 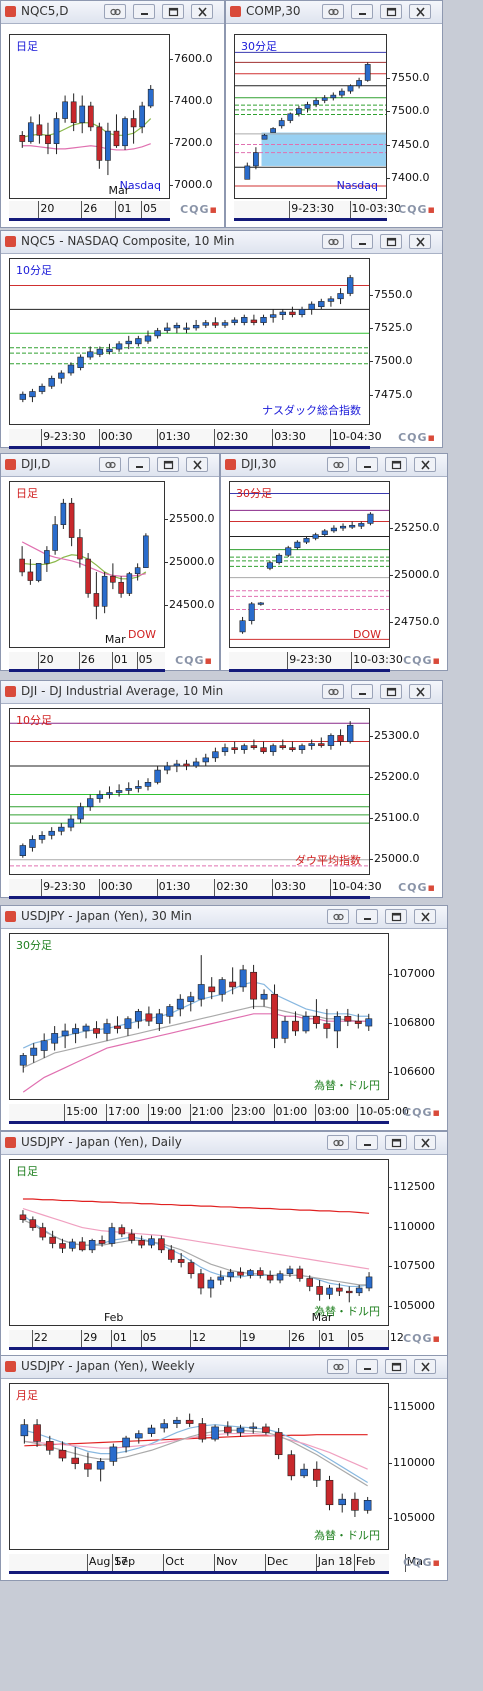 What do you see at coordinates (309, 564) in the screenshot?
I see `plot-area: 30分足 DOW` at bounding box center [309, 564].